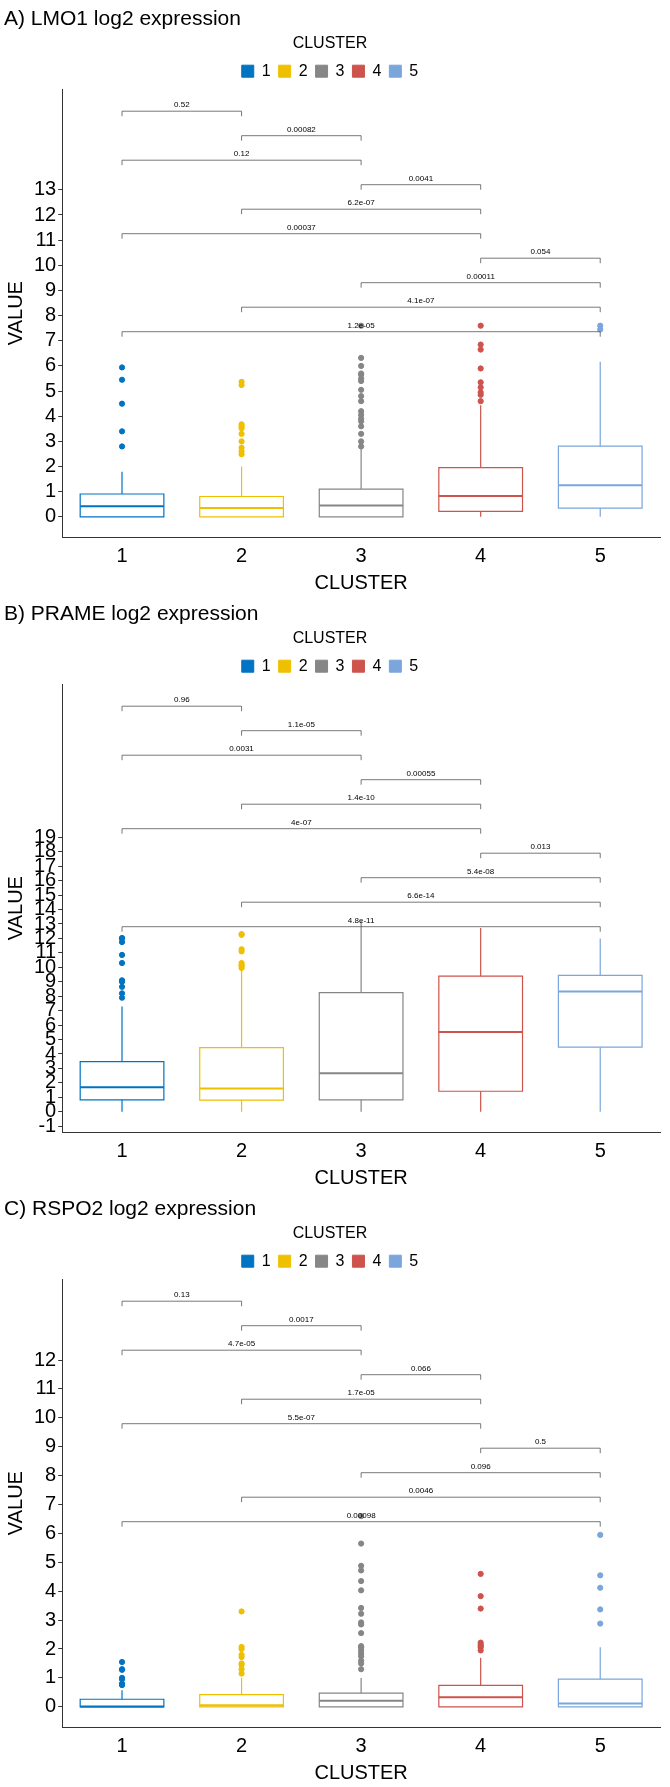  What do you see at coordinates (301, 227) in the screenshot?
I see `annotation: 0.00037` at bounding box center [301, 227].